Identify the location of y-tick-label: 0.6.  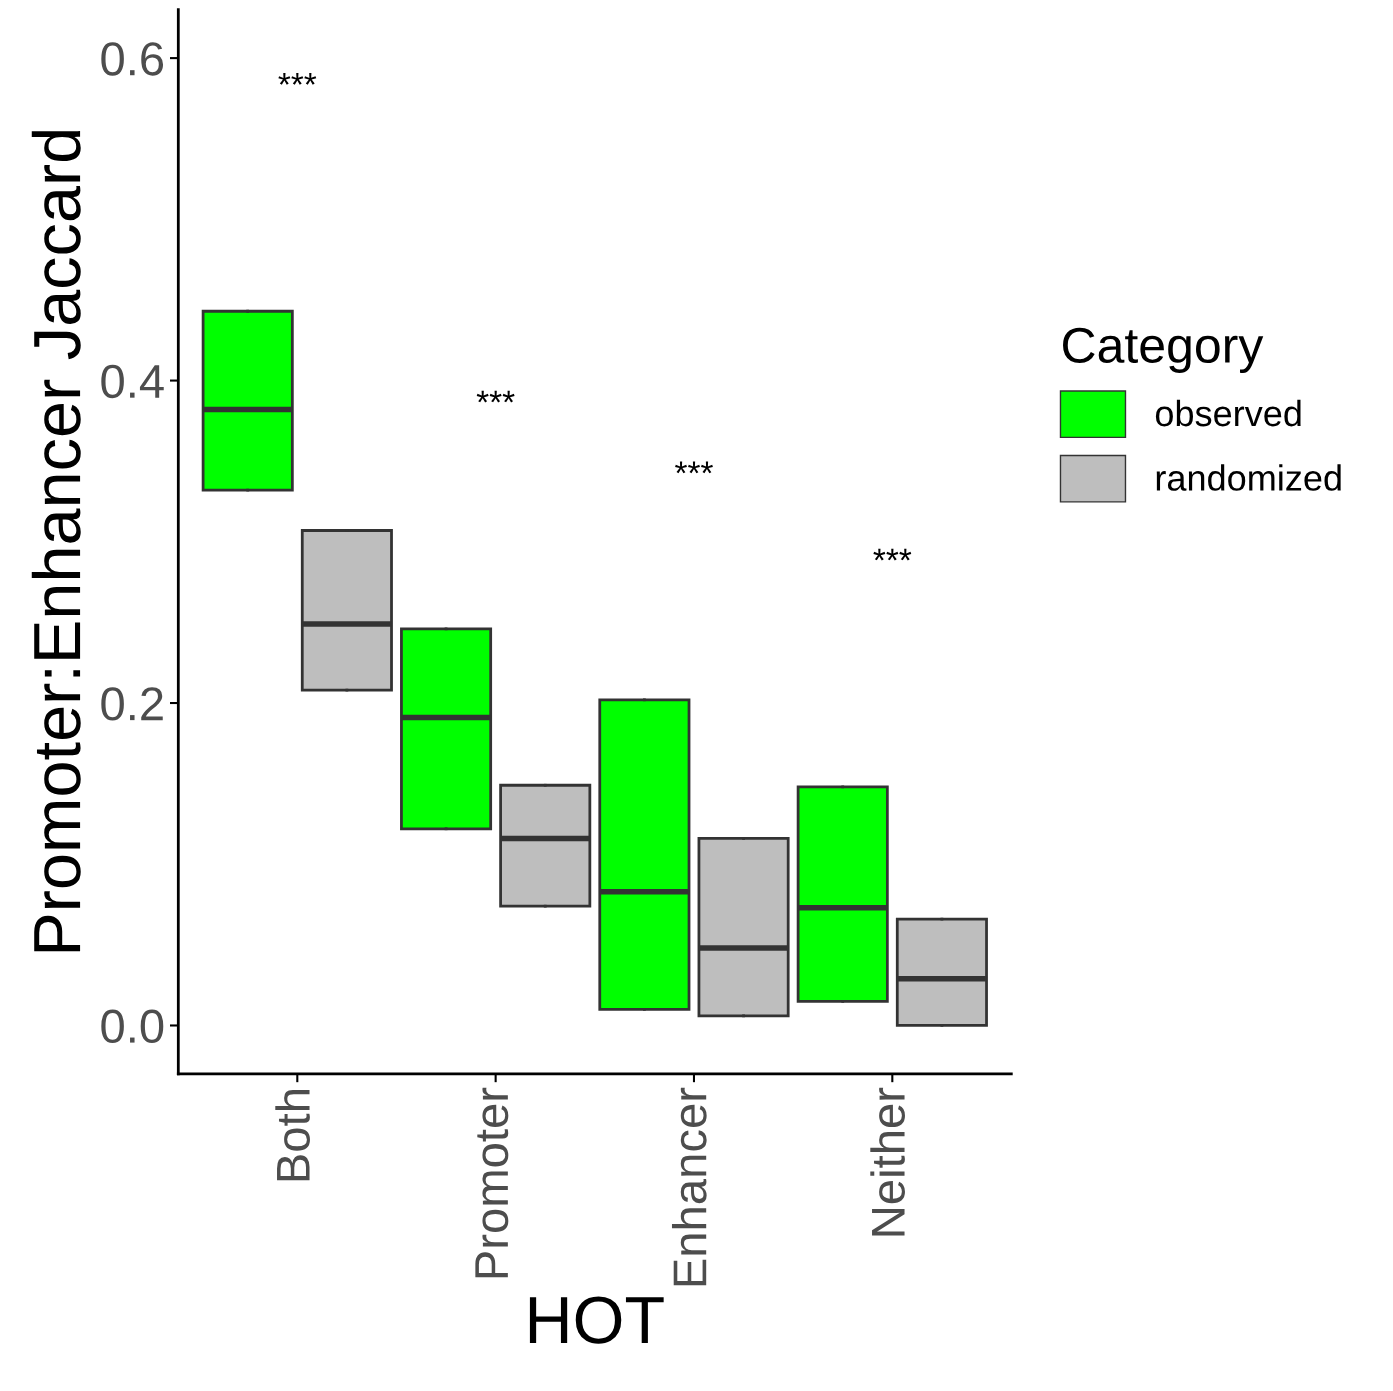
(132, 59).